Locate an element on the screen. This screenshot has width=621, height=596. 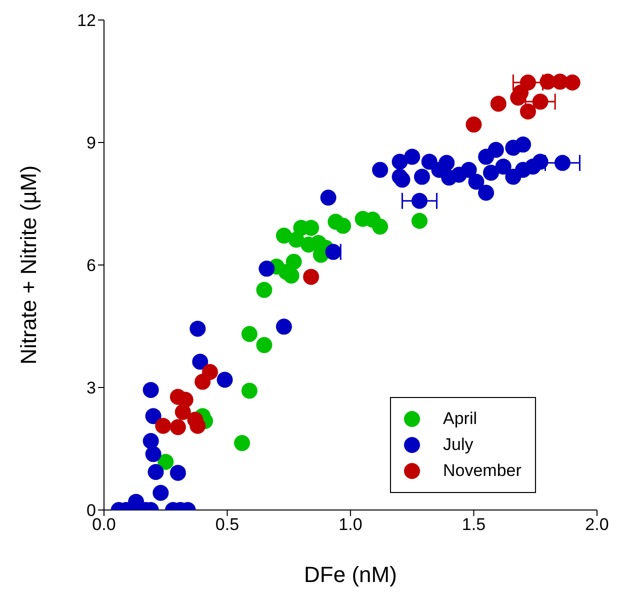
x-tick-label: 0.5 is located at coordinates (227, 524).